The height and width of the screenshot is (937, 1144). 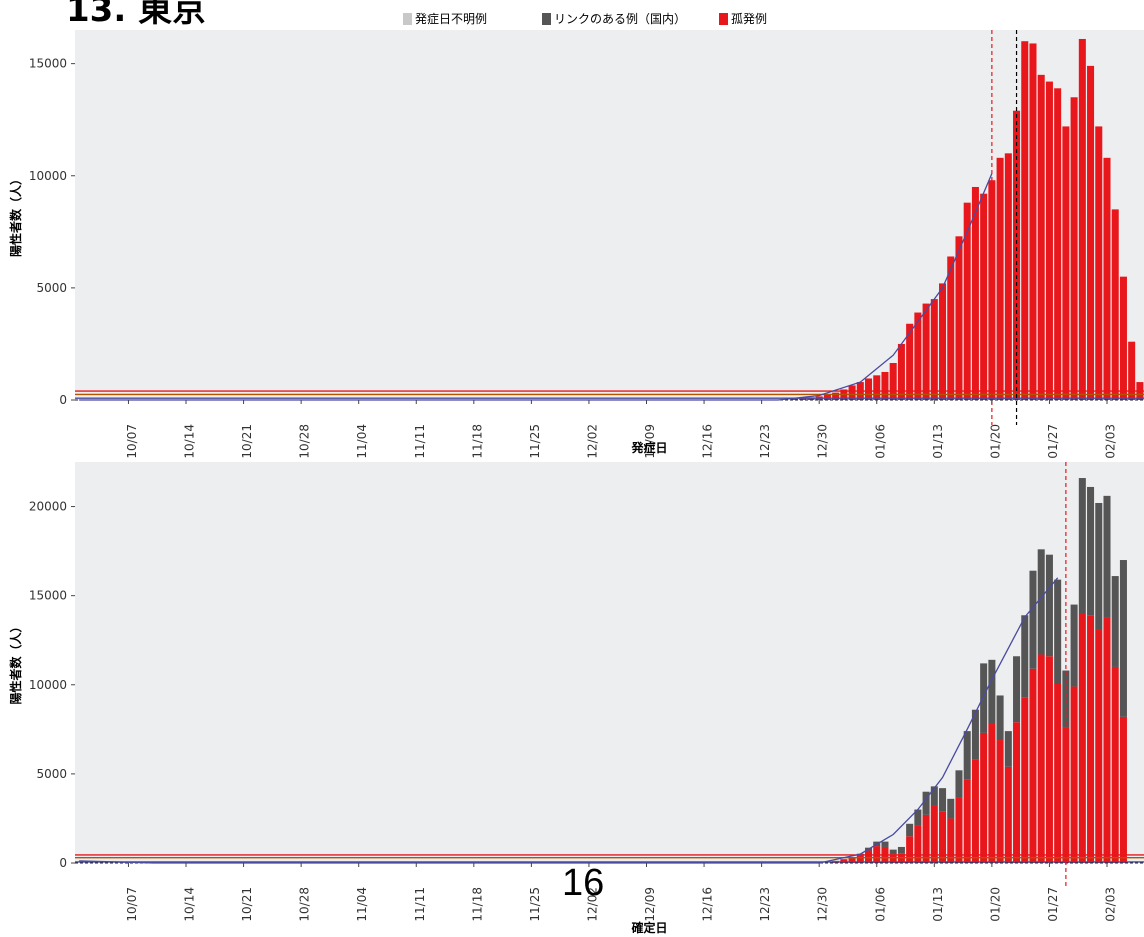 What do you see at coordinates (723, 18) in the screenshot?
I see `legend-swatch-isolated` at bounding box center [723, 18].